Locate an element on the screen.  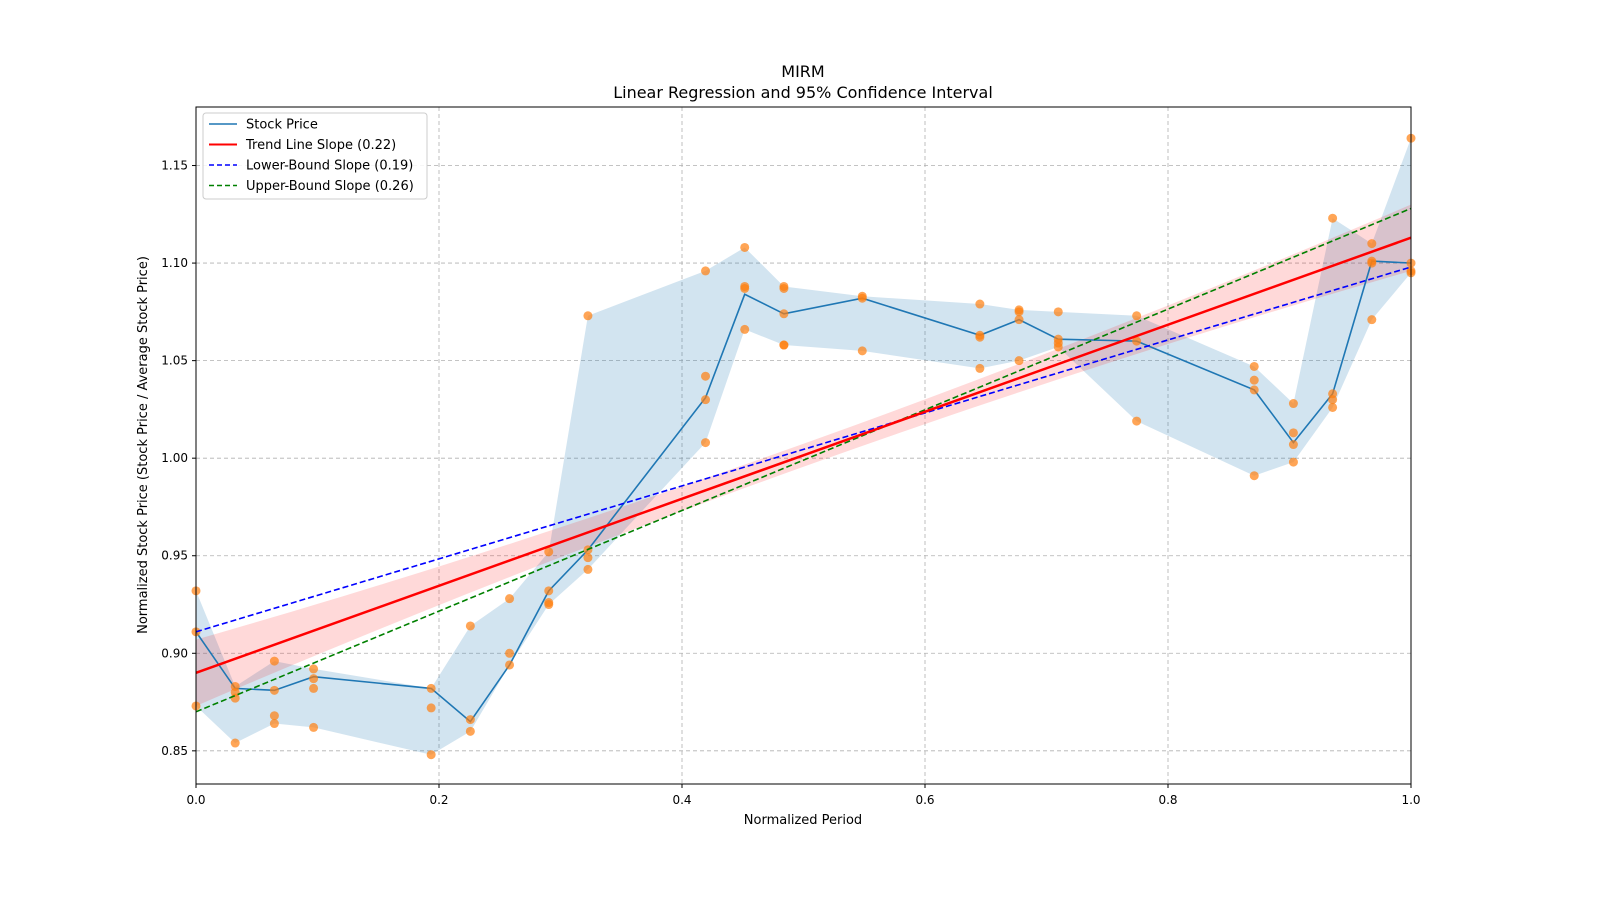
chart-title: MIRM is located at coordinates (802, 71).